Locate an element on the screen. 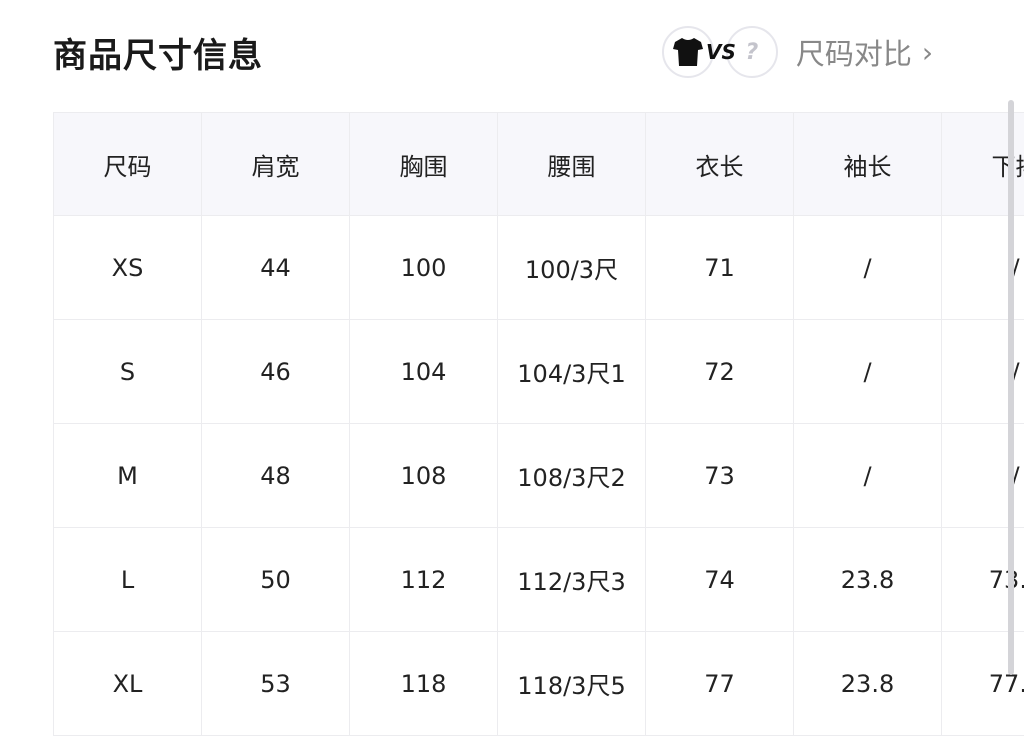 This screenshot has width=1024, height=740. table-row: S 46 104 104/3尺1 72// is located at coordinates (538, 371).